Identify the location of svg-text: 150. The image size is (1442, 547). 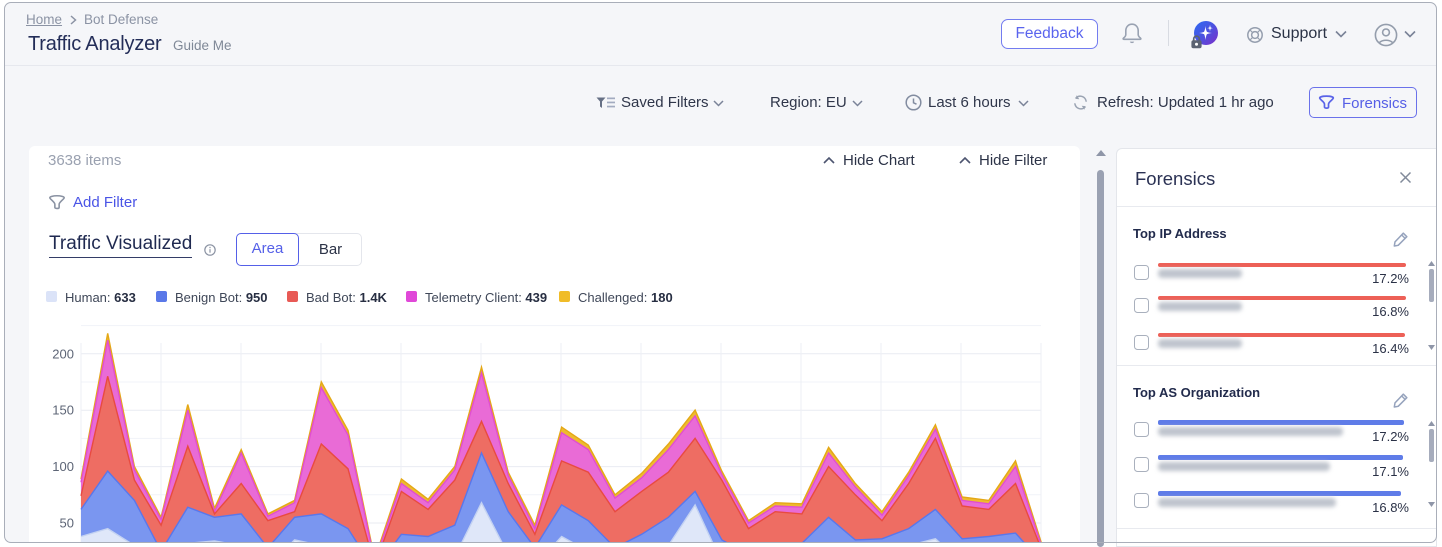
(63, 410).